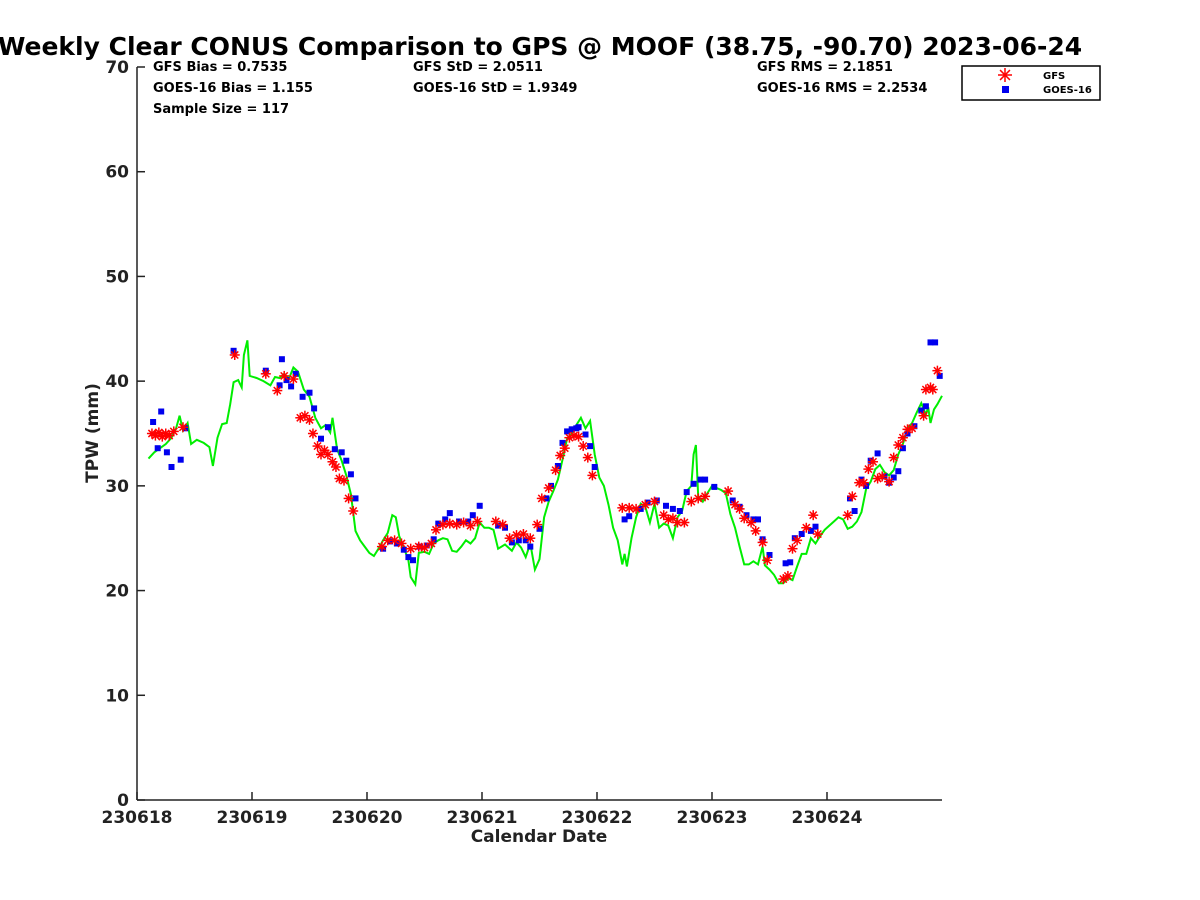  I want to click on sample-size-stat: Sample Size = 117, so click(221, 109).